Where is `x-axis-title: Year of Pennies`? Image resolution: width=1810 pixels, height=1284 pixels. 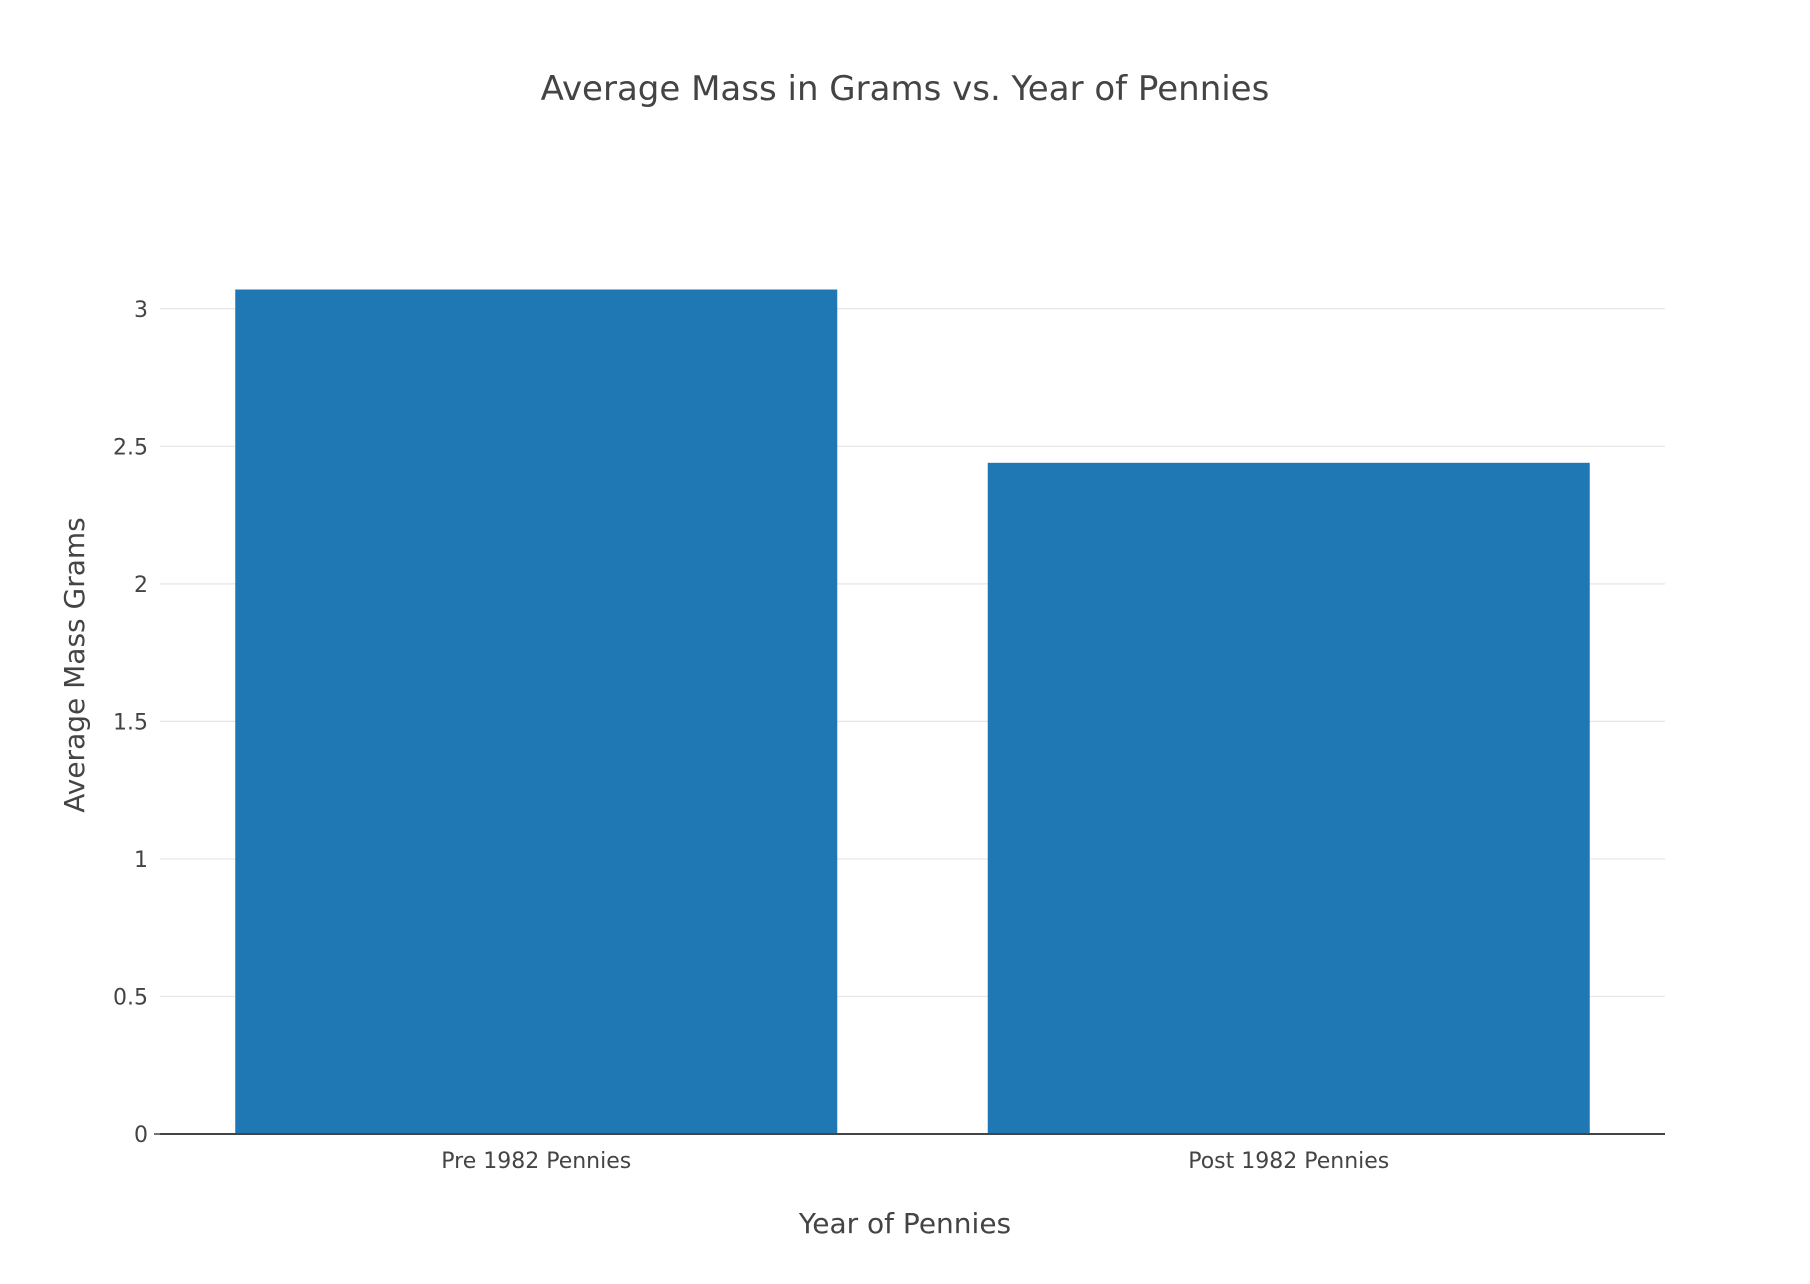 x-axis-title: Year of Pennies is located at coordinates (904, 1223).